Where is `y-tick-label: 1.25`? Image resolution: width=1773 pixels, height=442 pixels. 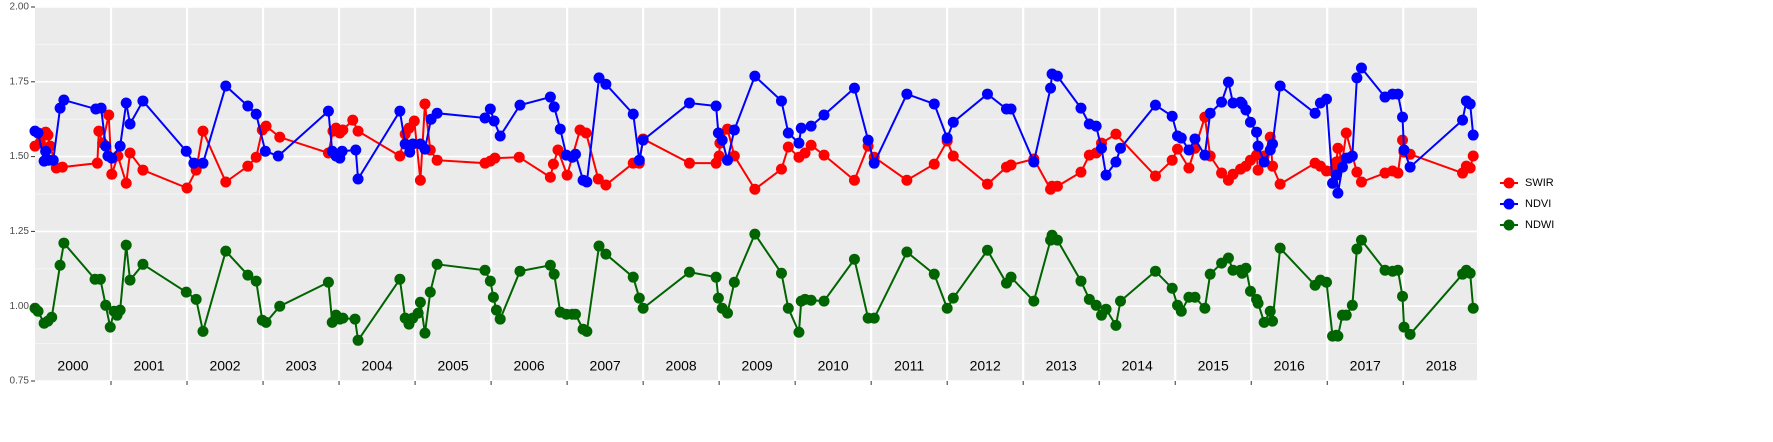 y-tick-label: 1.25 is located at coordinates (20, 231).